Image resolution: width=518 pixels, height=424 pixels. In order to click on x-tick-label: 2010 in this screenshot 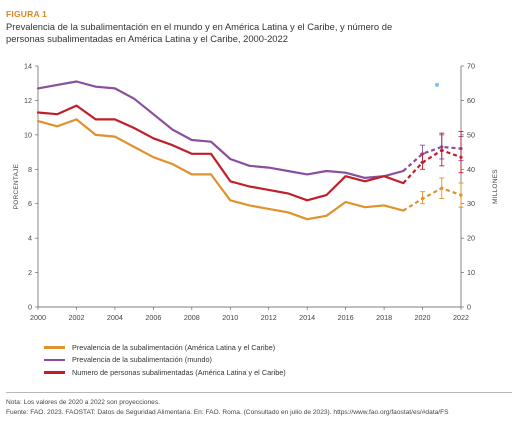, I will do `click(230, 317)`.